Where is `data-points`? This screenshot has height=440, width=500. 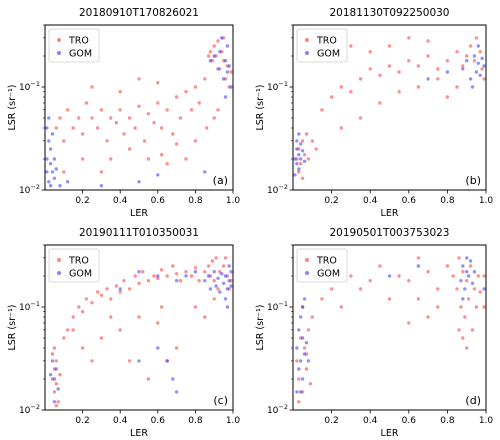 data-points is located at coordinates (140, 332).